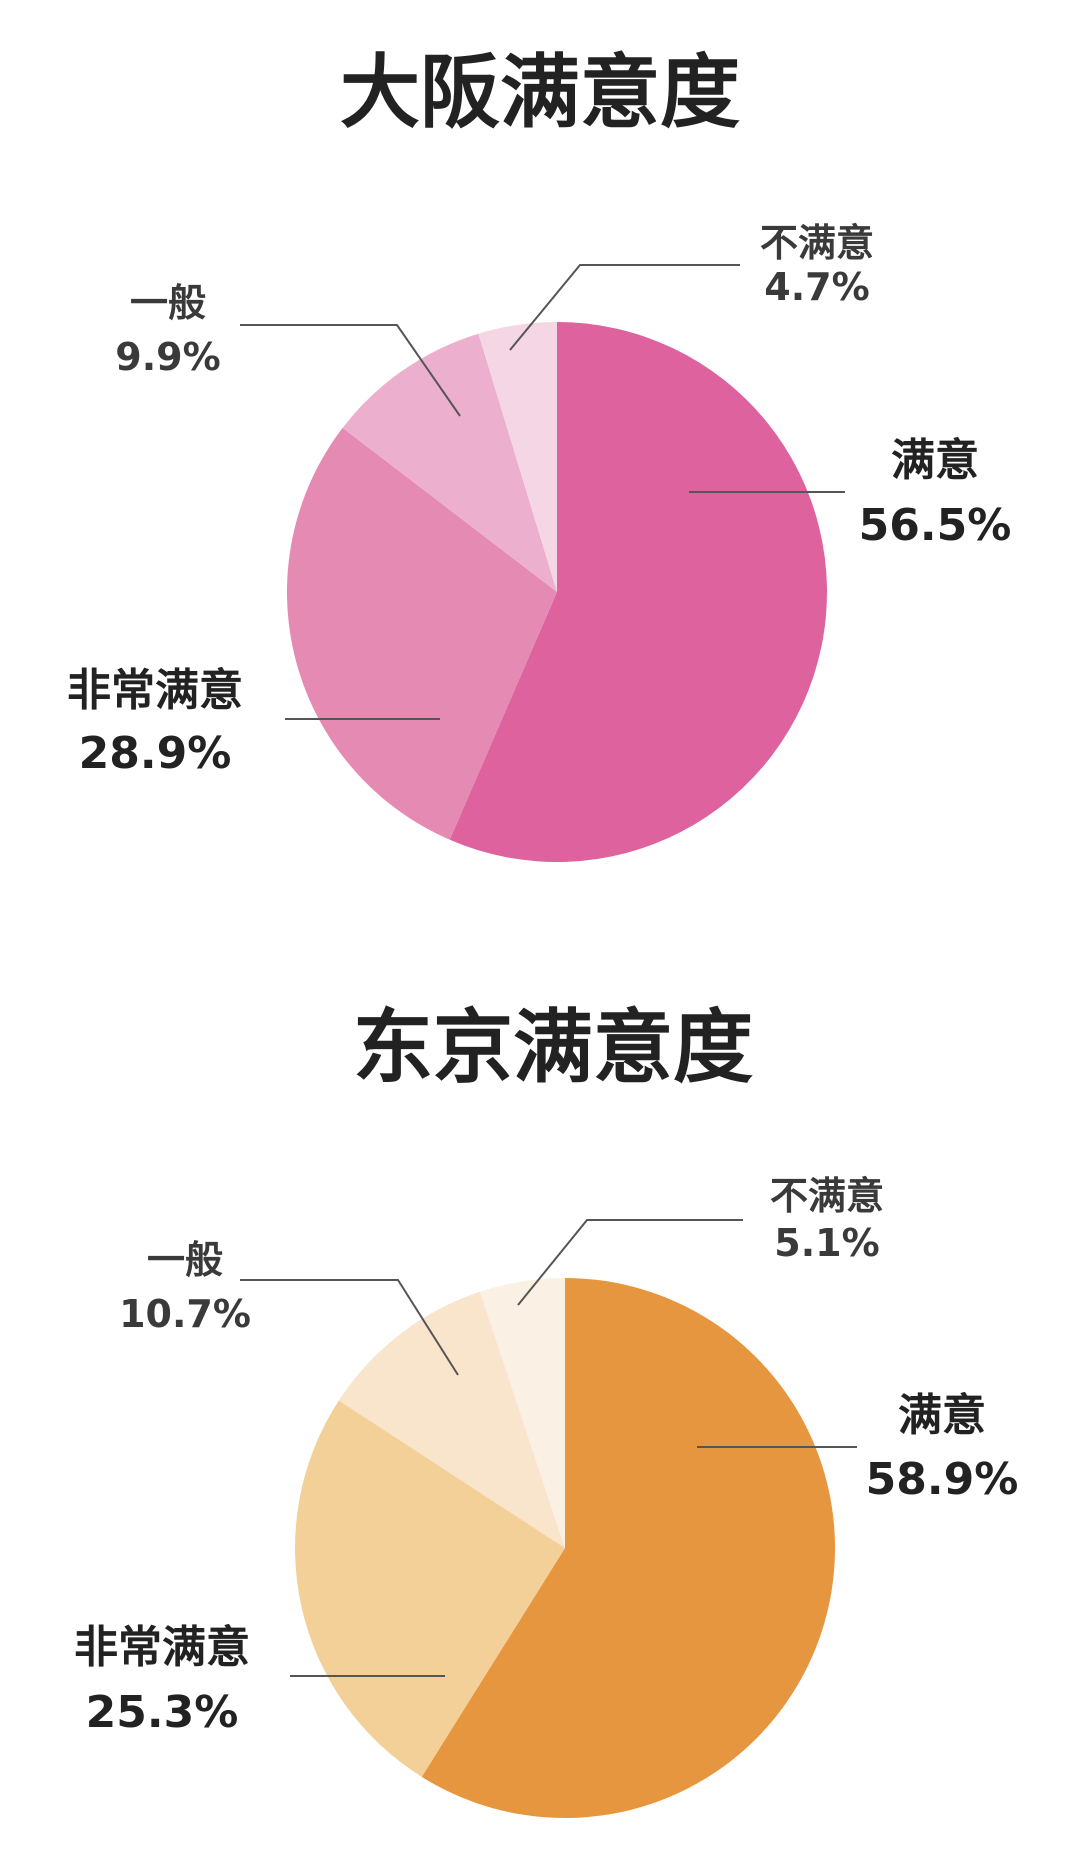  I want to click on slice-label-value: 25.3%, so click(162, 1712).